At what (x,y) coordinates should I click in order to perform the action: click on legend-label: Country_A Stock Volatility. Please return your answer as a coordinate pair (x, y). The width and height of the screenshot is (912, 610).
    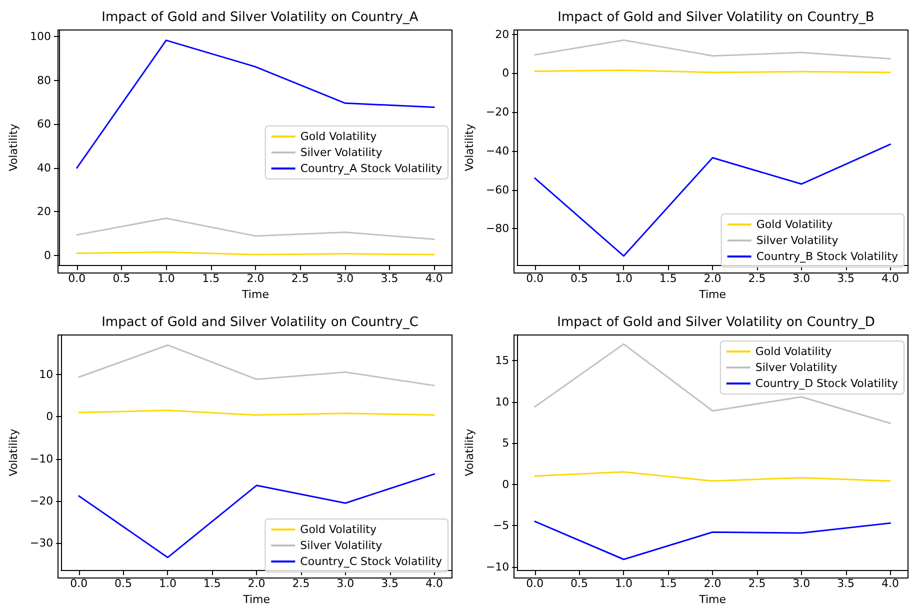
    Looking at the image, I should click on (371, 168).